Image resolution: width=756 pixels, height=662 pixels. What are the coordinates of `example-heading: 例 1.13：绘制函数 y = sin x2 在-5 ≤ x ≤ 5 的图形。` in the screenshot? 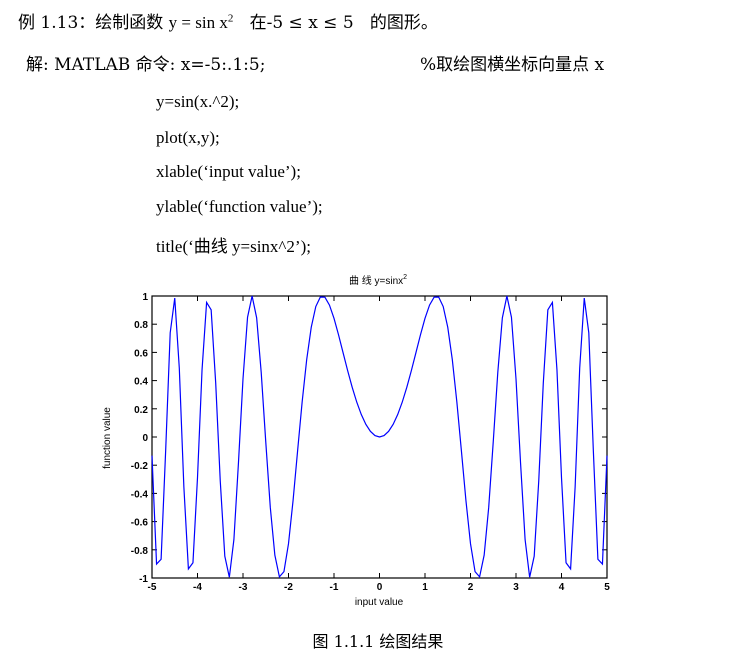 It's located at (228, 20).